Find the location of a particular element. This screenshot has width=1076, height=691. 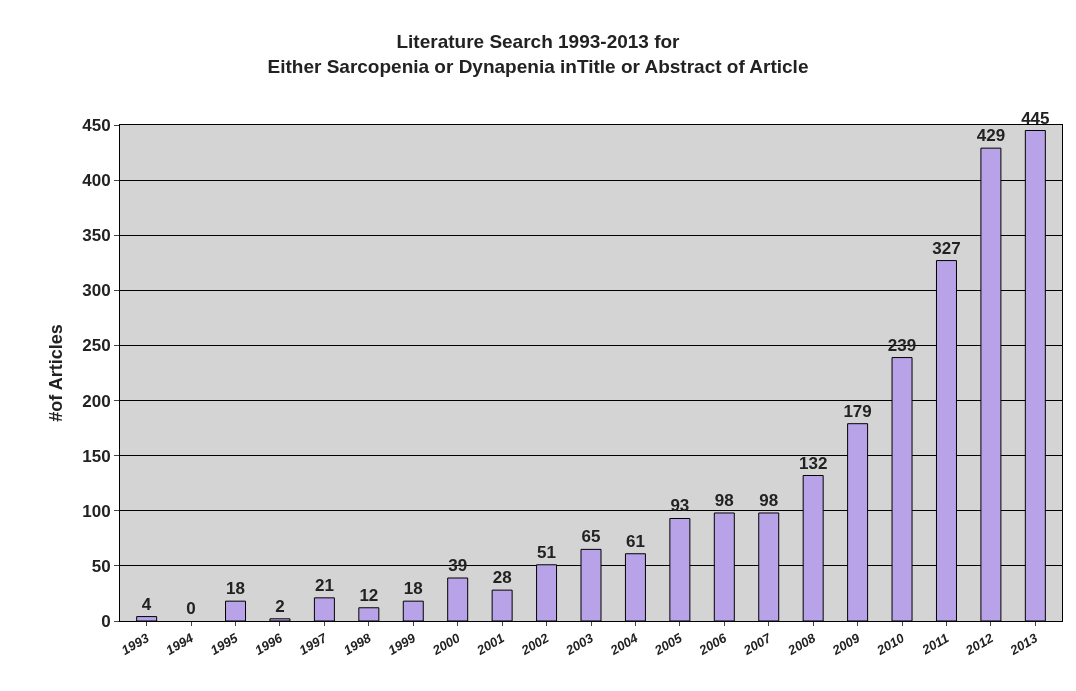

y-tick-label: 0 is located at coordinates (106, 621).